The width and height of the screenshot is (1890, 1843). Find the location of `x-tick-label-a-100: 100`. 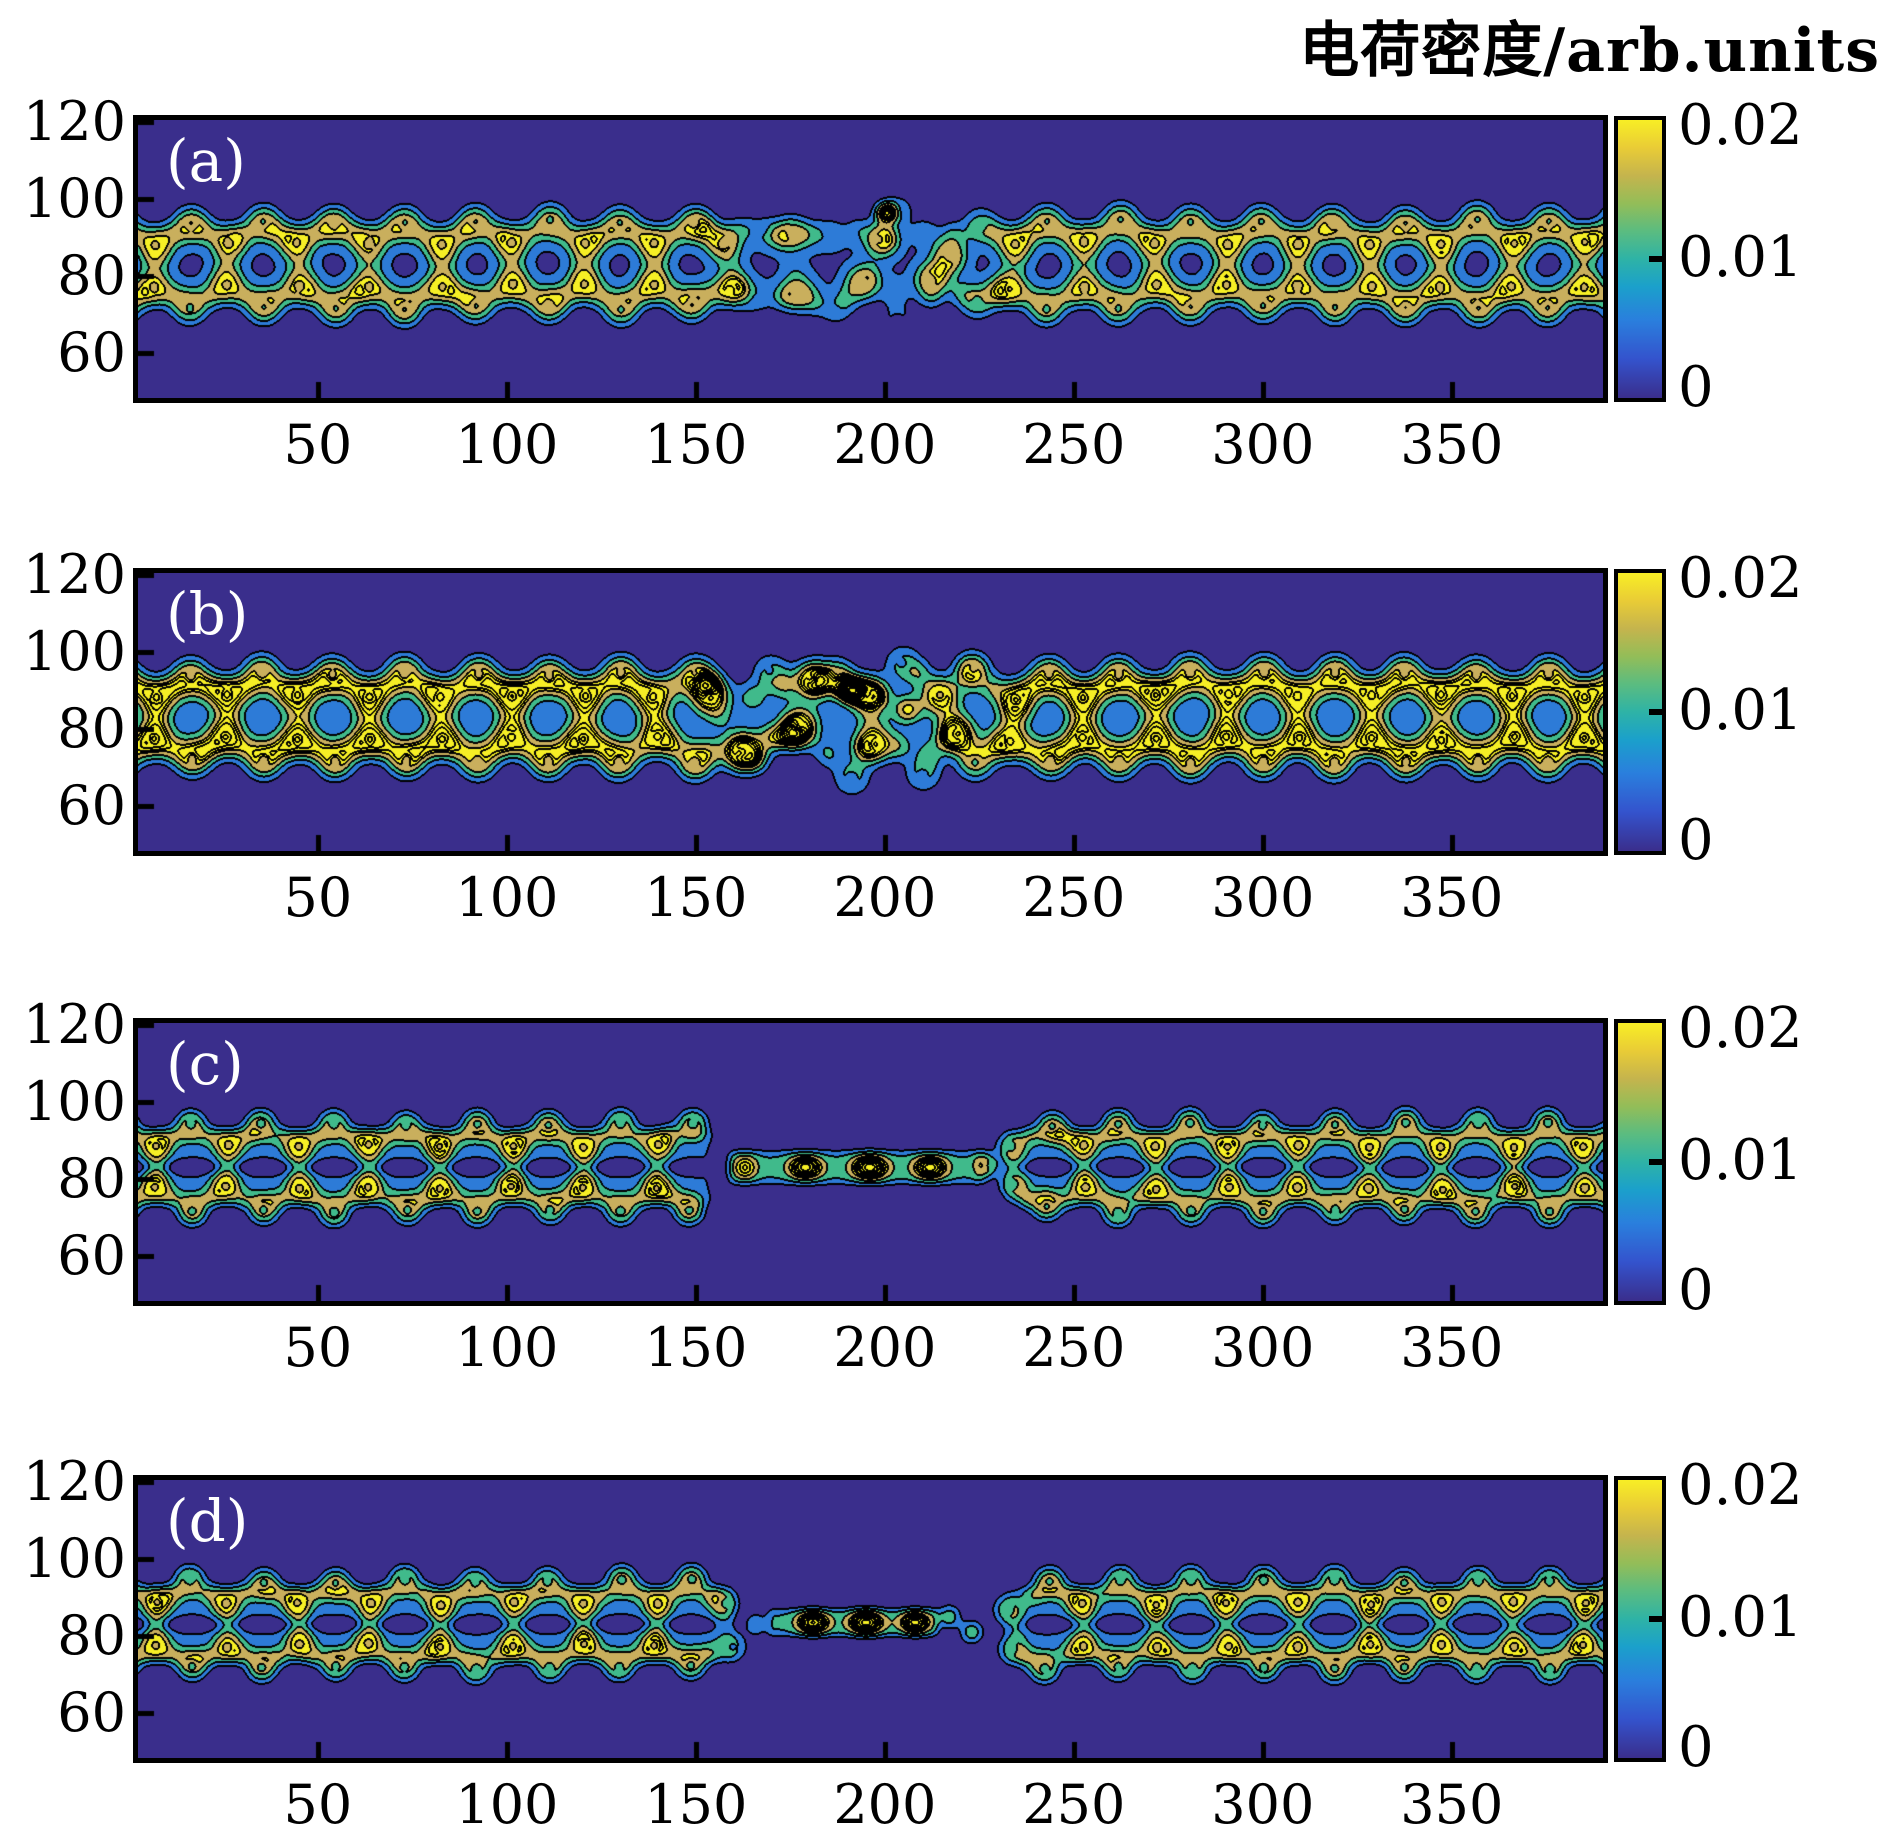

x-tick-label-a-100: 100 is located at coordinates (507, 444).